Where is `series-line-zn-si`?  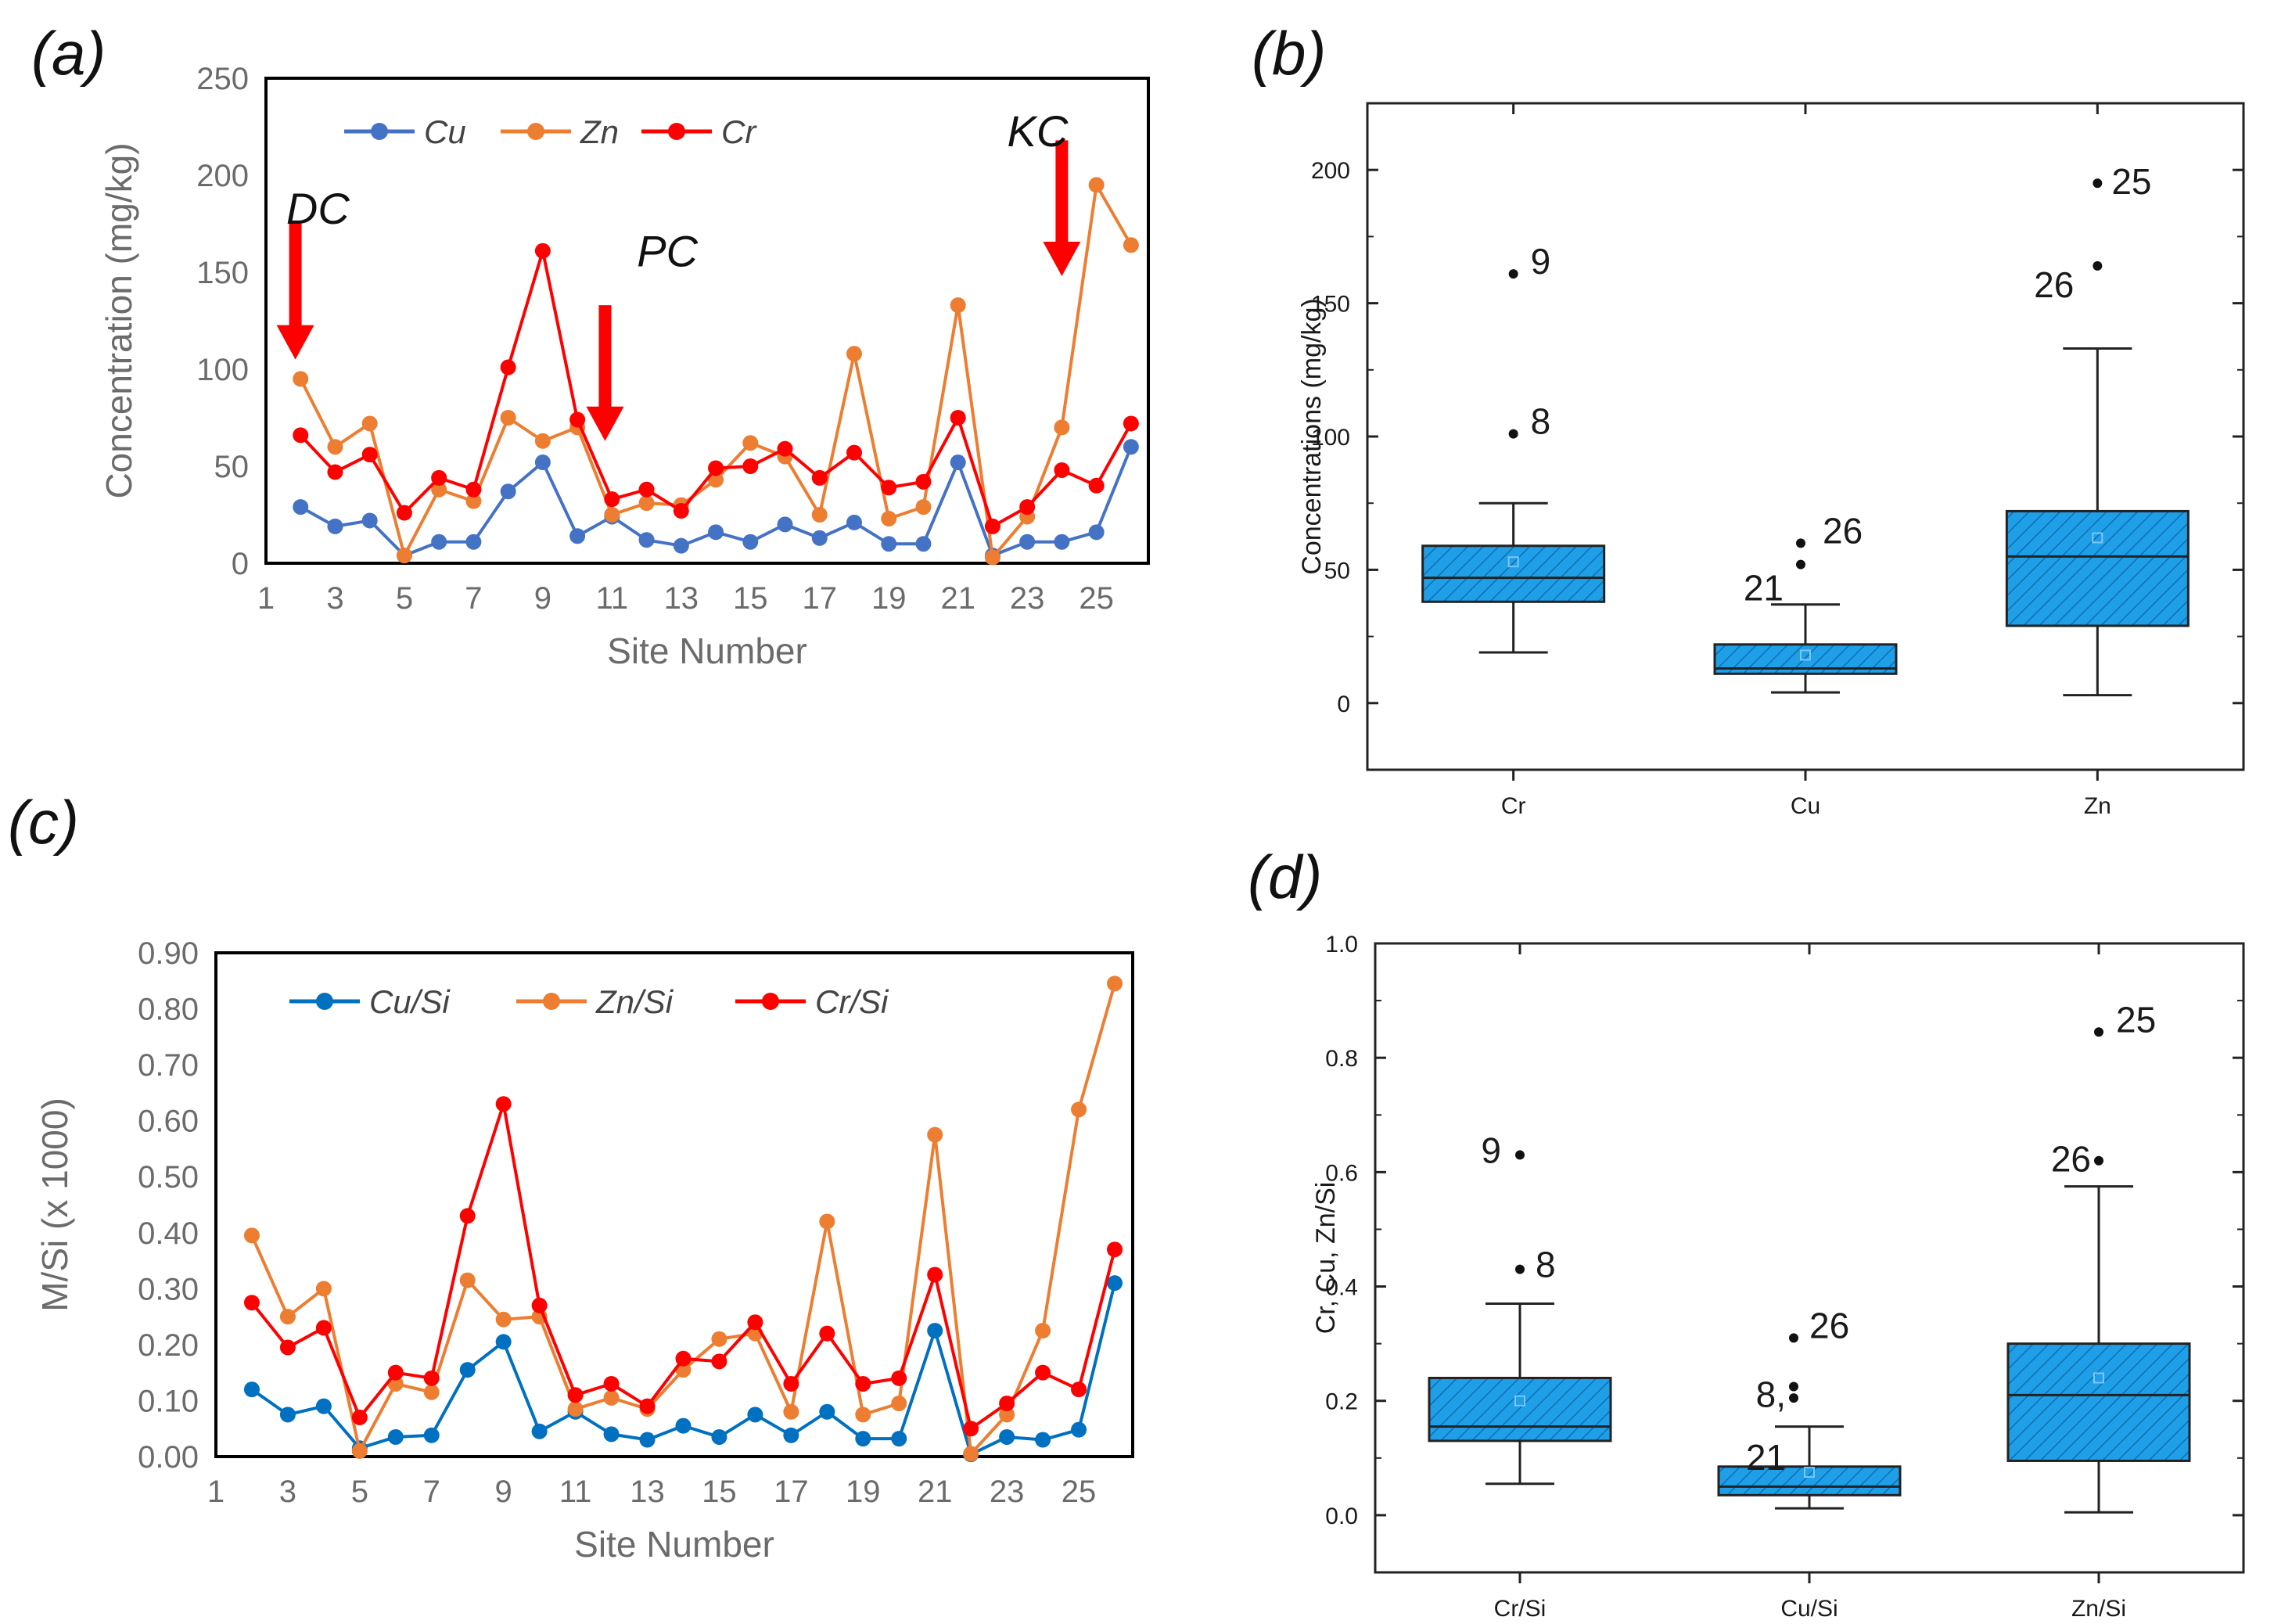
series-line-zn-si is located at coordinates (683, 1219).